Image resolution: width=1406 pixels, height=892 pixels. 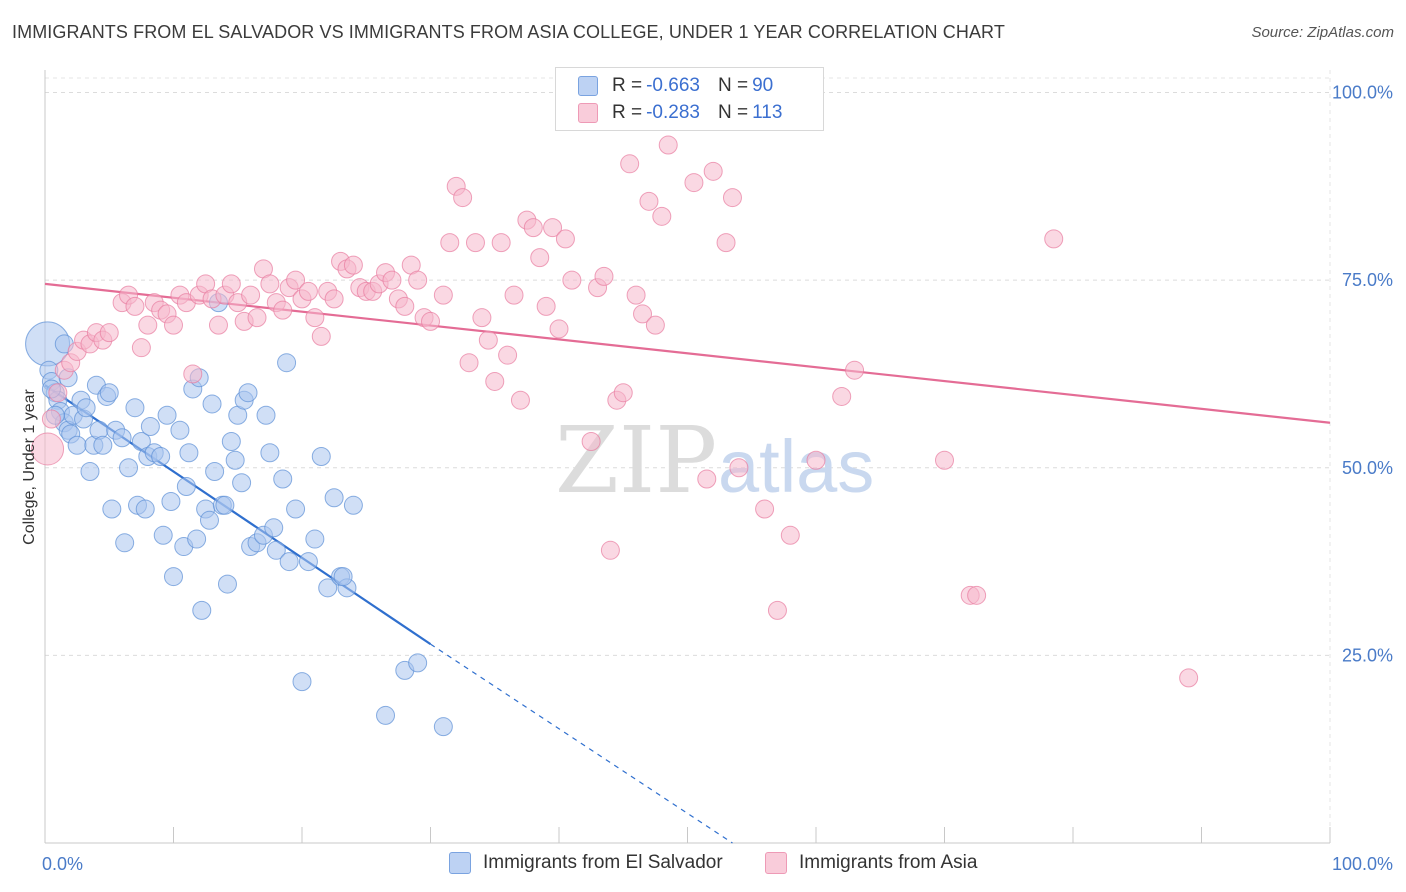 What do you see at coordinates (29, 467) in the screenshot?
I see `y-axis-label: College, Under 1 year` at bounding box center [29, 467].